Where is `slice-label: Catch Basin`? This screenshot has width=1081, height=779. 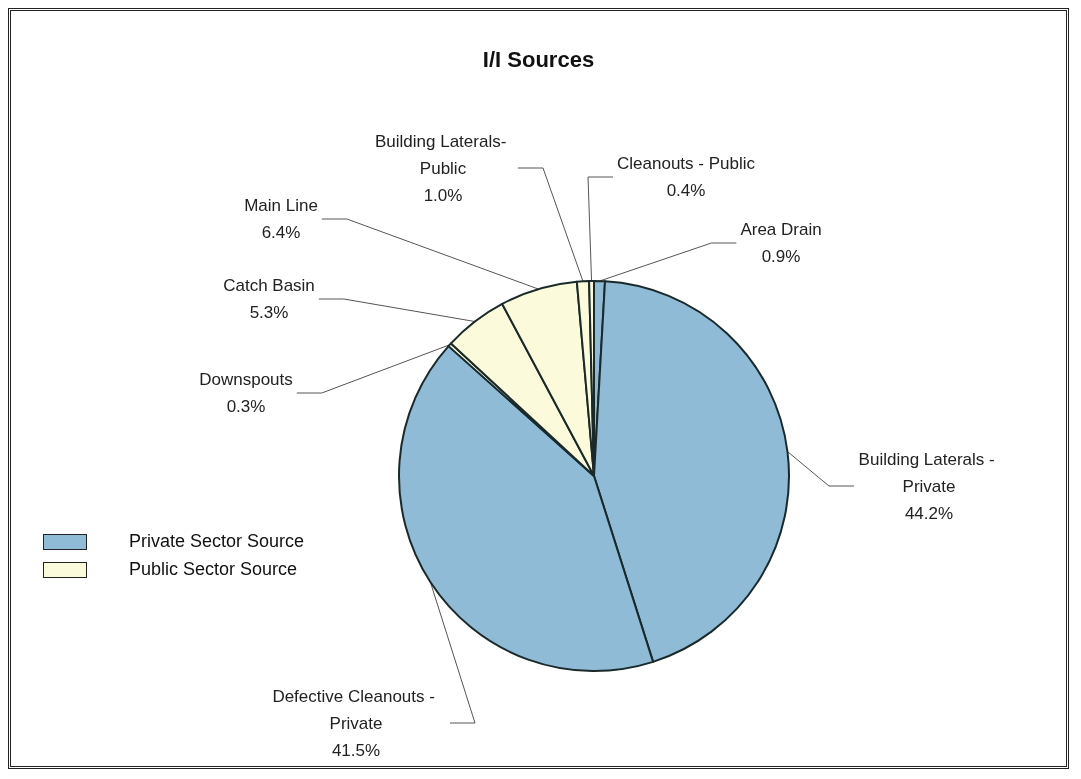 slice-label: Catch Basin is located at coordinates (269, 285).